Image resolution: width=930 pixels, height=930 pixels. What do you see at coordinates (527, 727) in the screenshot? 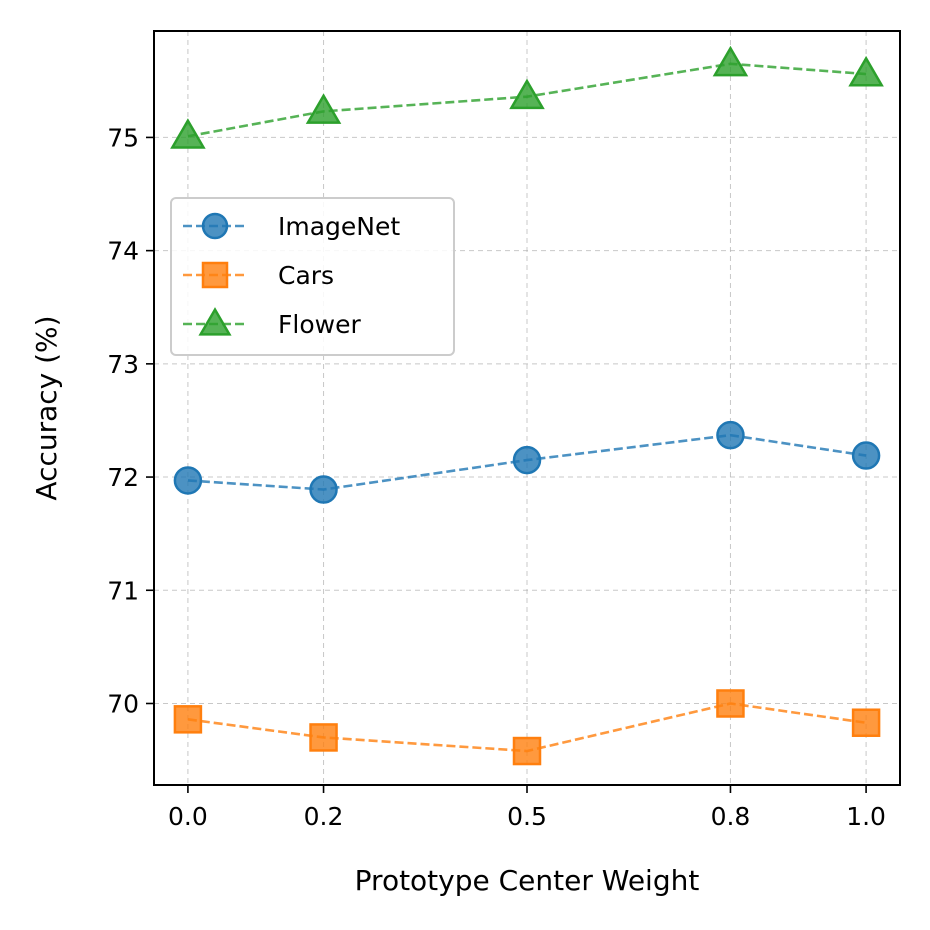
I see `series-cars` at bounding box center [527, 727].